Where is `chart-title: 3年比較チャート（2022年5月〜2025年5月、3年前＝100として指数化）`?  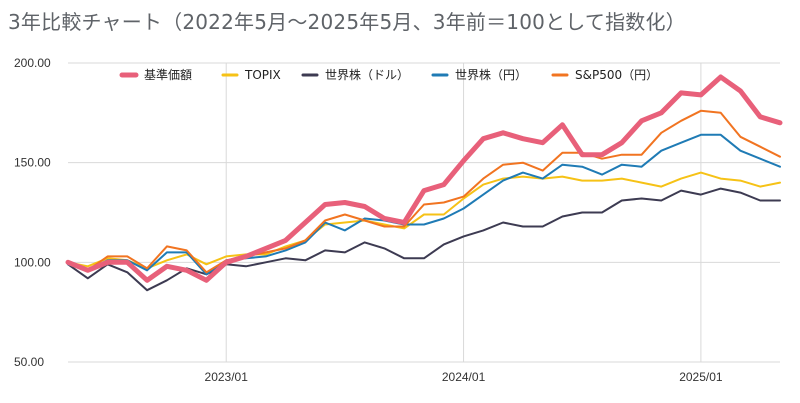 chart-title: 3年比較チャート（2022年5月〜2025年5月、3年前＝100として指数化） is located at coordinates (347, 22).